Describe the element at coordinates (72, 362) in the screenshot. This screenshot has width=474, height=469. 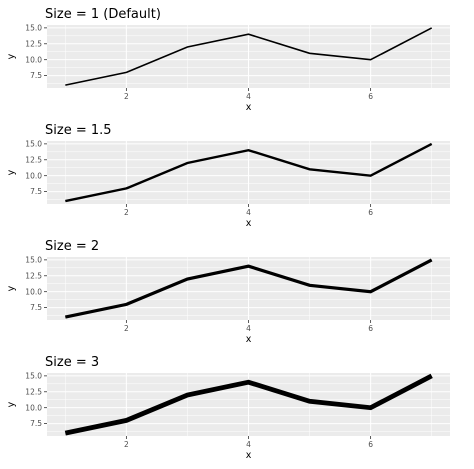
I see `chart-title: Size = 3` at that location.